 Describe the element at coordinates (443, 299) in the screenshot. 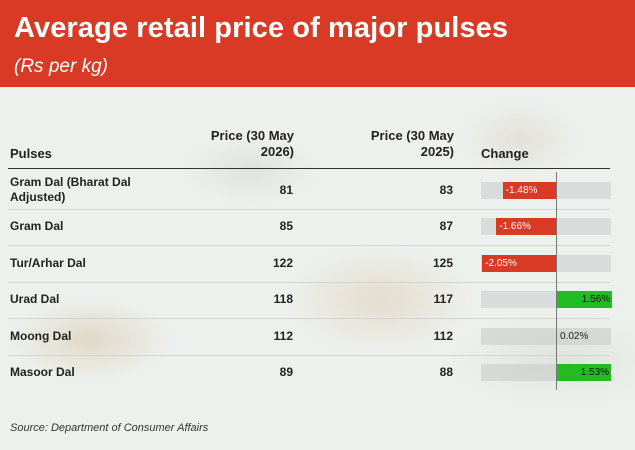

I see `price-2025: 117` at that location.